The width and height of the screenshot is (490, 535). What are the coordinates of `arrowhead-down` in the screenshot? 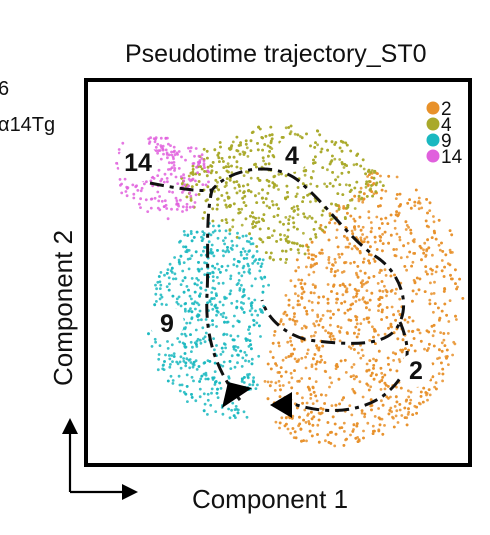 It's located at (237, 395).